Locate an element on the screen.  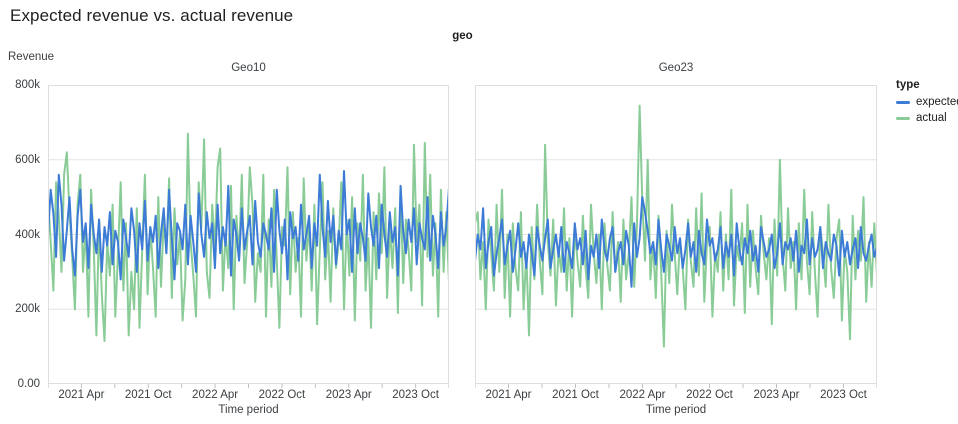
facet-title-geo23: Geo23 is located at coordinates (676, 68).